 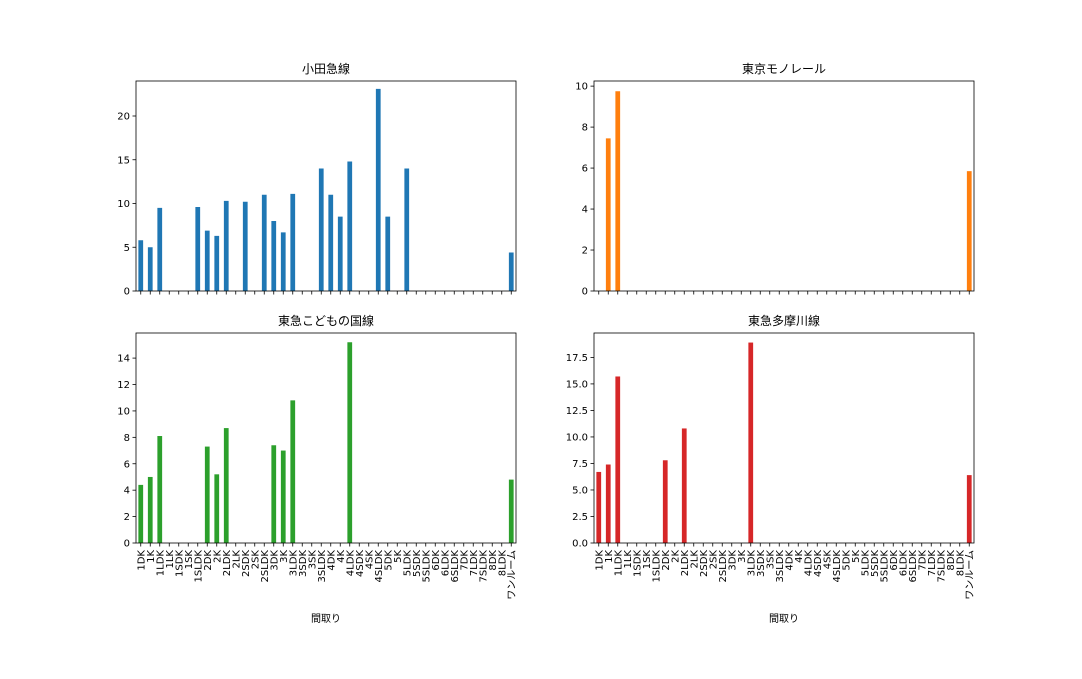 What do you see at coordinates (577, 384) in the screenshot?
I see `y-tick-label: 15.0` at bounding box center [577, 384].